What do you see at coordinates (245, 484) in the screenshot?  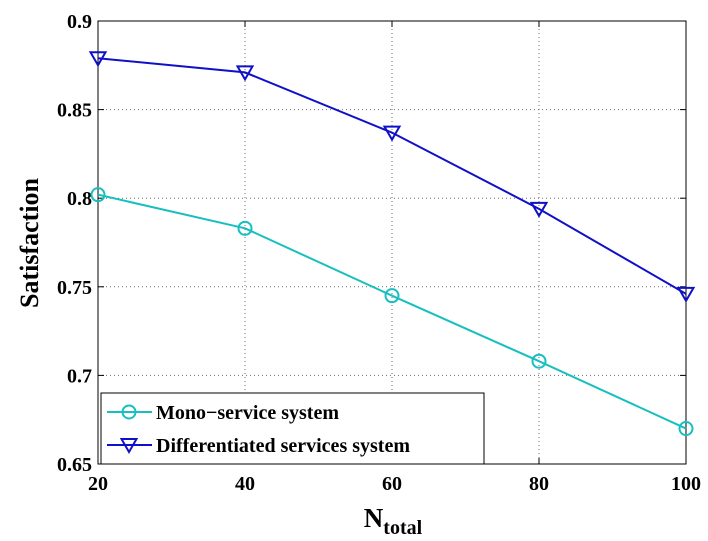 I see `x-tick-label: 40` at bounding box center [245, 484].